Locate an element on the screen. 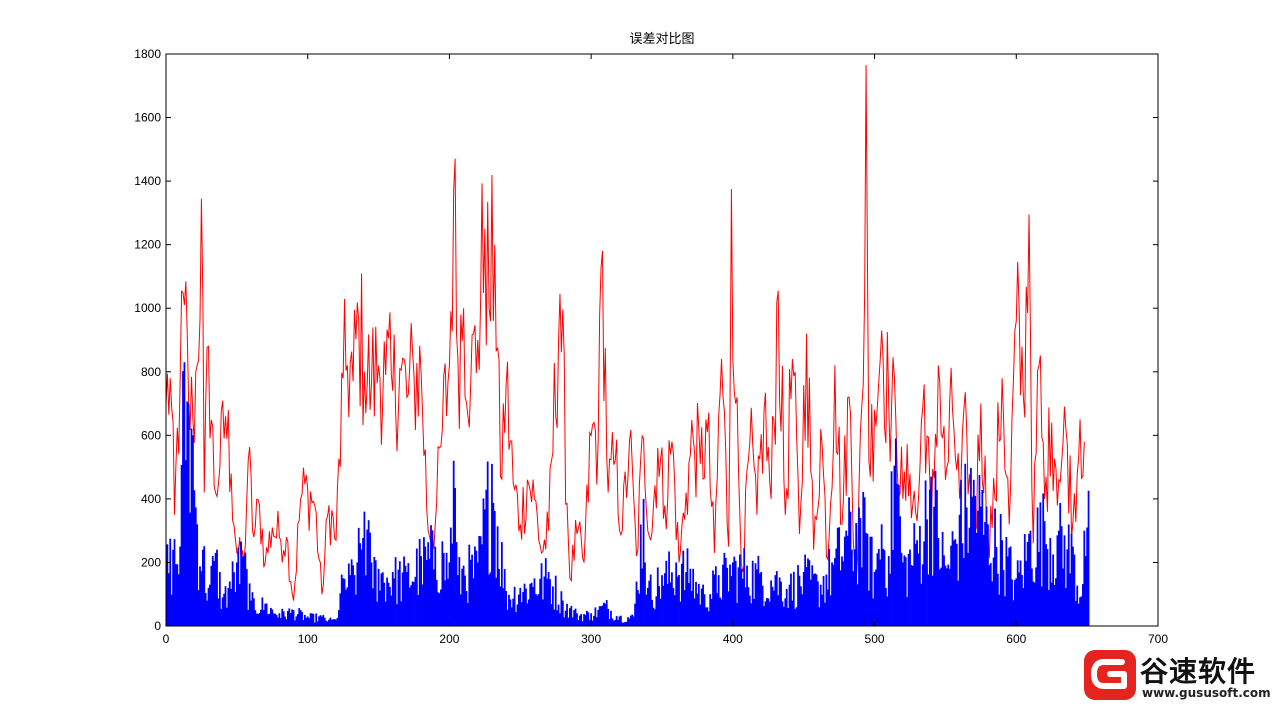 This screenshot has width=1280, height=707. x-tick-label: 0 is located at coordinates (166, 639).